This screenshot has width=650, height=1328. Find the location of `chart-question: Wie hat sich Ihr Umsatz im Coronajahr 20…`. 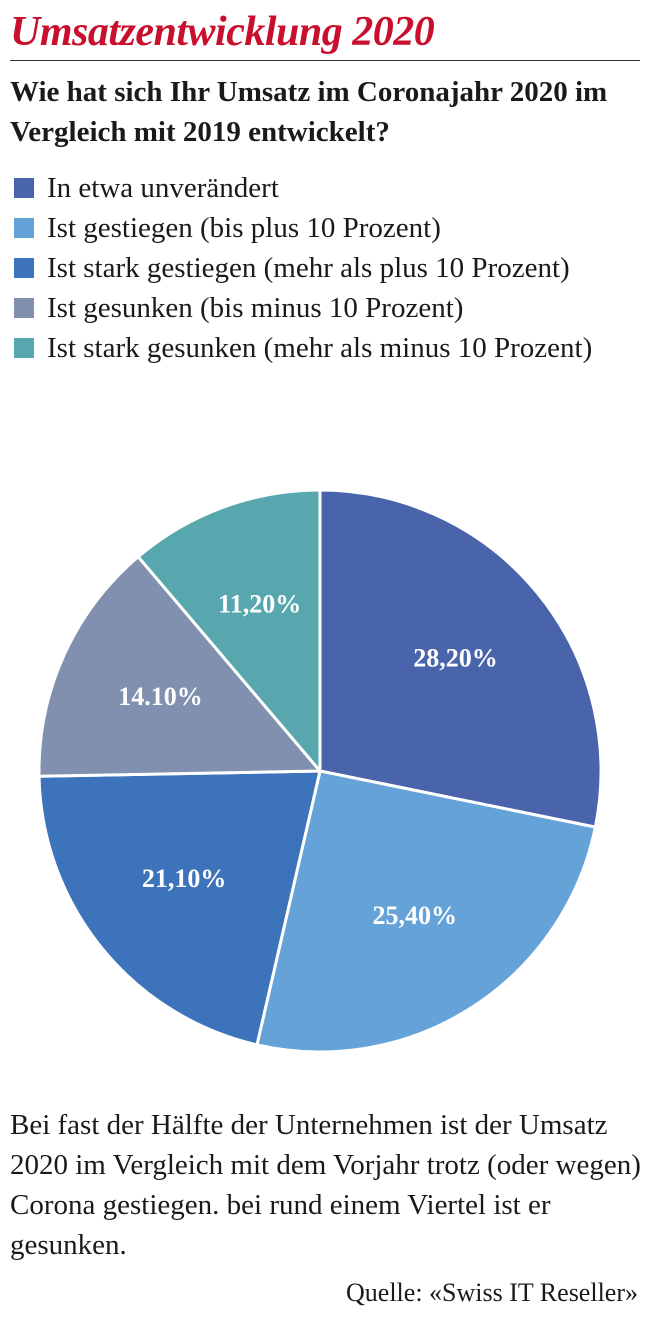

chart-question: Wie hat sich Ihr Umsatz im Coronajahr 20… is located at coordinates (309, 112).